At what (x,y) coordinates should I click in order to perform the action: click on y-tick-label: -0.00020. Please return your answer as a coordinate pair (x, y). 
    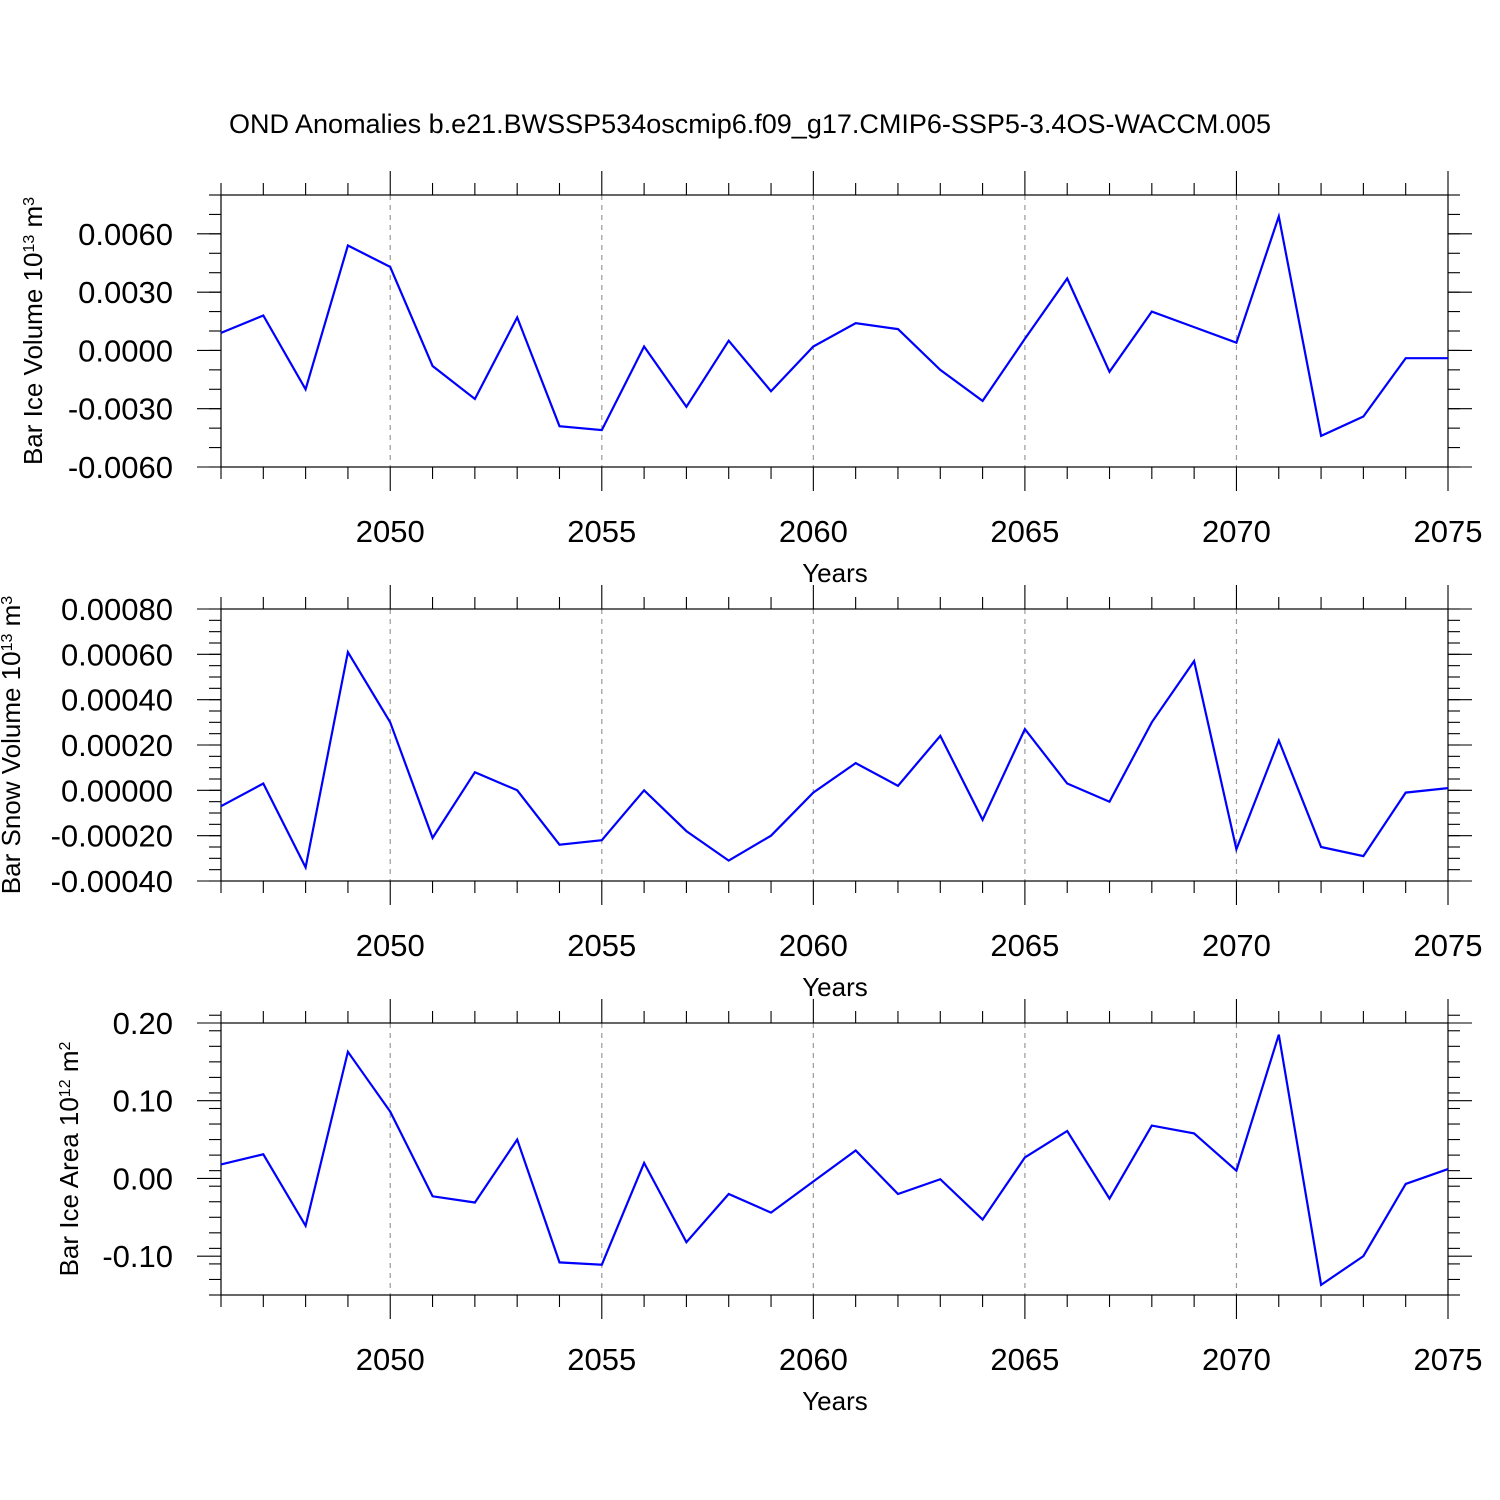
    Looking at the image, I should click on (112, 836).